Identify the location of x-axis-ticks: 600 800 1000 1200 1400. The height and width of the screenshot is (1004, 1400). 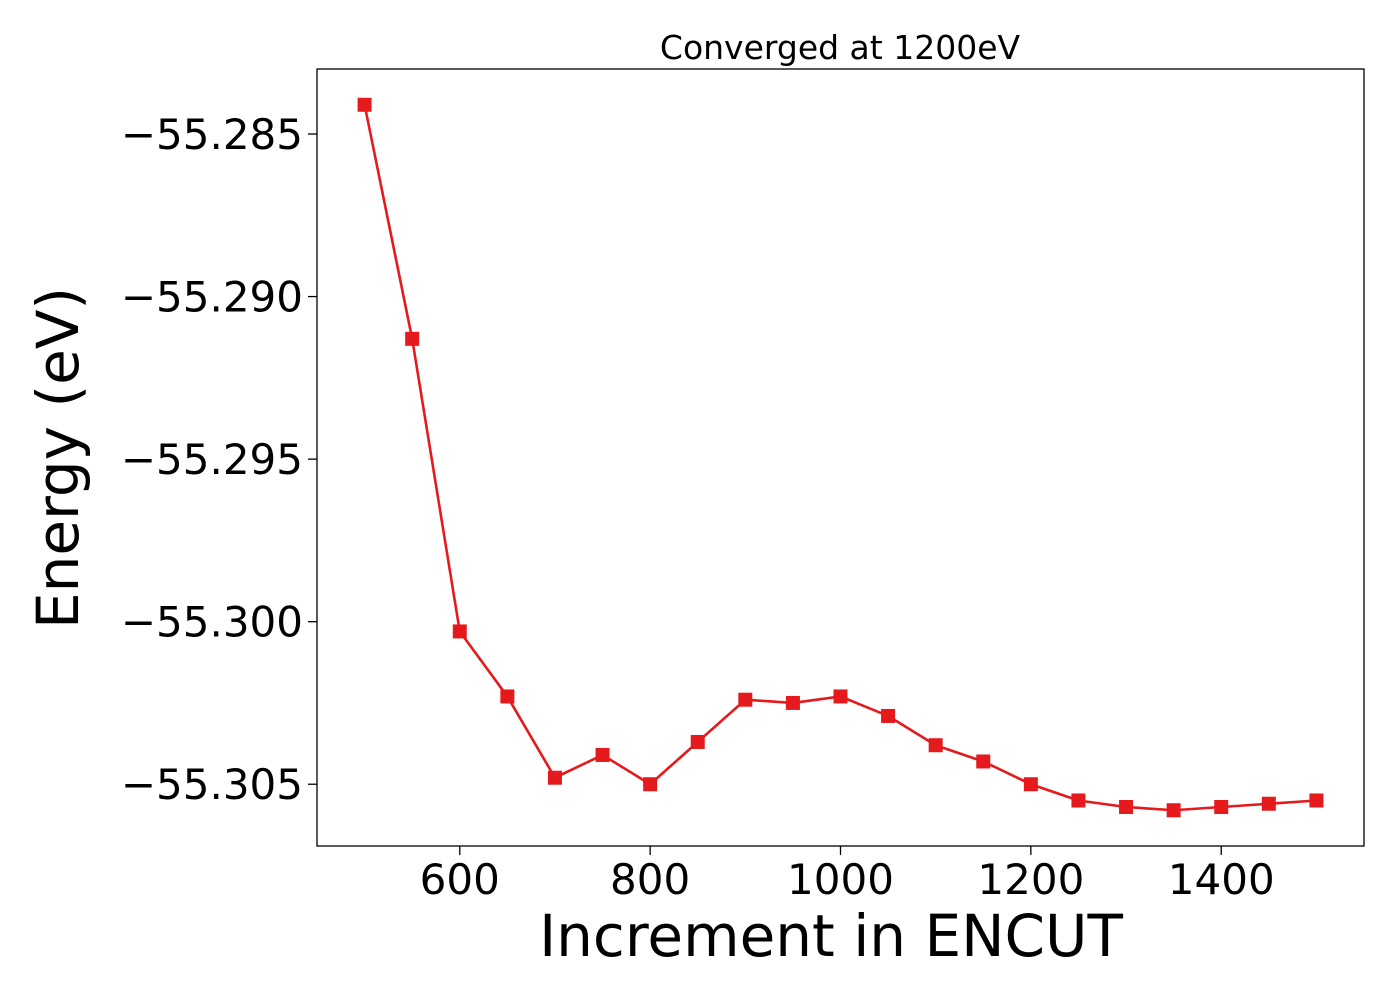
(847, 875).